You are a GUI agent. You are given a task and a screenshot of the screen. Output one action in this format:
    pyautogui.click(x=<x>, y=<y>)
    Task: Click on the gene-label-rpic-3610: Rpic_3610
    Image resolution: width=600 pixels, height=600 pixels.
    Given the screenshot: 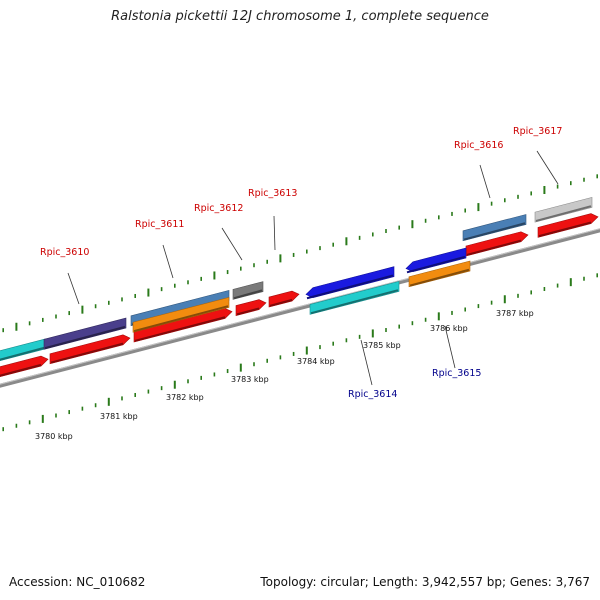 What is the action you would take?
    pyautogui.click(x=64, y=252)
    